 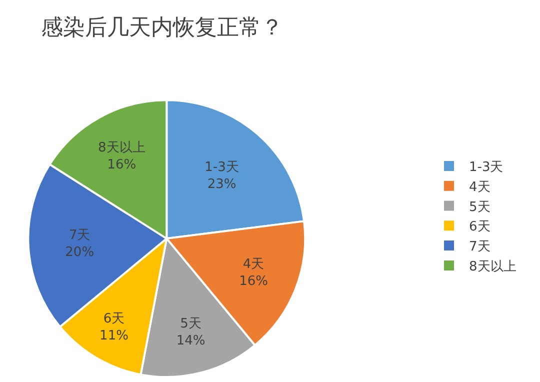 What do you see at coordinates (221, 184) in the screenshot?
I see `data-label: 23%` at bounding box center [221, 184].